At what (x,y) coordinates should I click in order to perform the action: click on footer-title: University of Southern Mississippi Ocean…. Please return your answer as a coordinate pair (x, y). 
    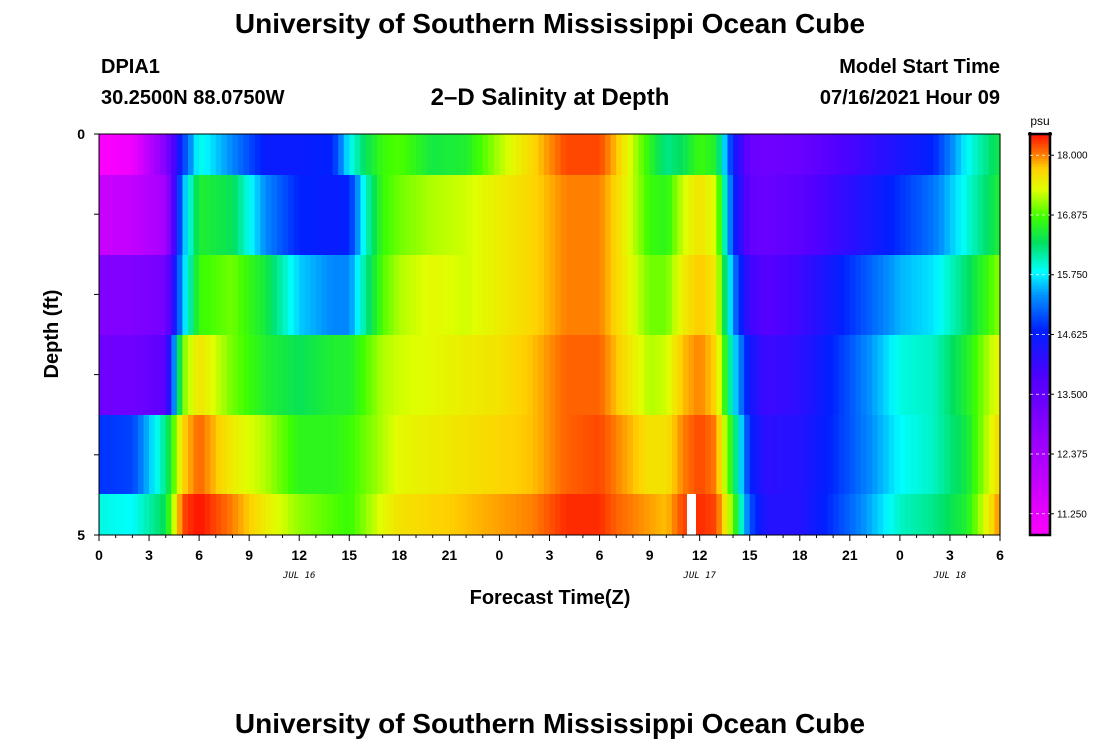
    Looking at the image, I should click on (550, 723).